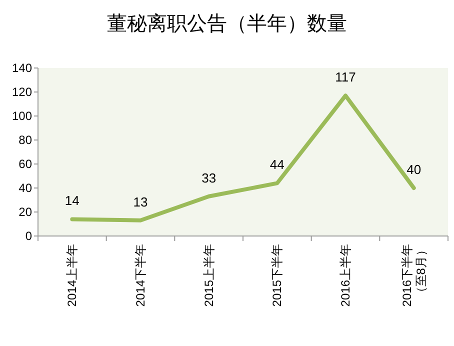  What do you see at coordinates (25, 164) in the screenshot?
I see `y-tick-label: 60` at bounding box center [25, 164].